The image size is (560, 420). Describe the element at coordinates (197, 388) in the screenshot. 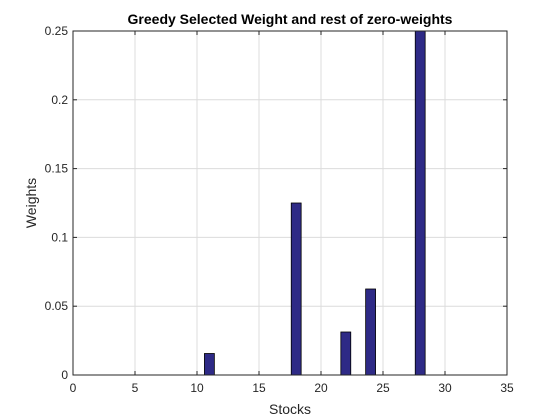

I see `x-tick-label: 10` at that location.